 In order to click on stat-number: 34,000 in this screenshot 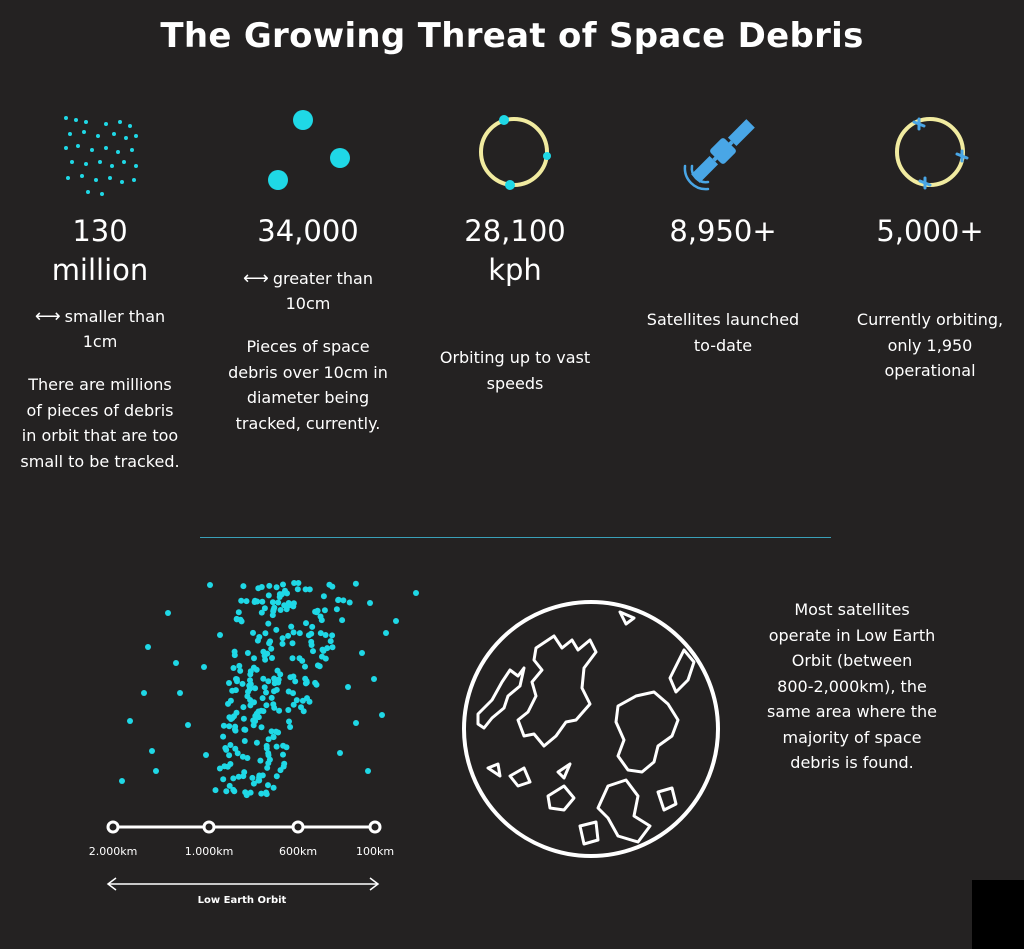, I will do `click(308, 231)`.